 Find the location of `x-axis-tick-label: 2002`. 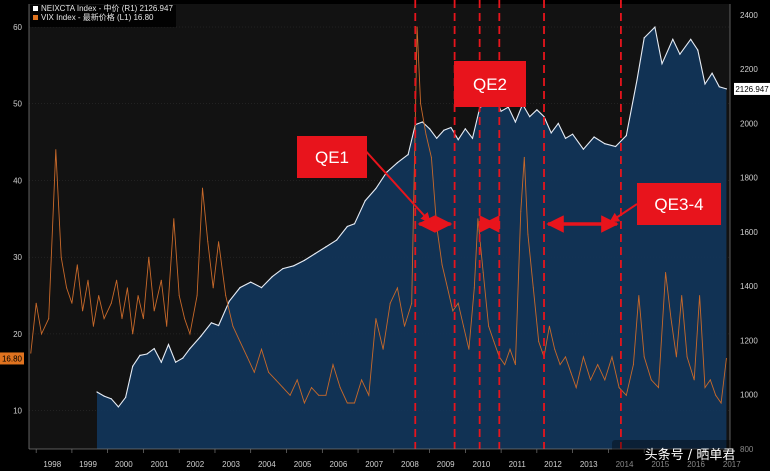

x-axis-tick-label: 2002 is located at coordinates (195, 464).